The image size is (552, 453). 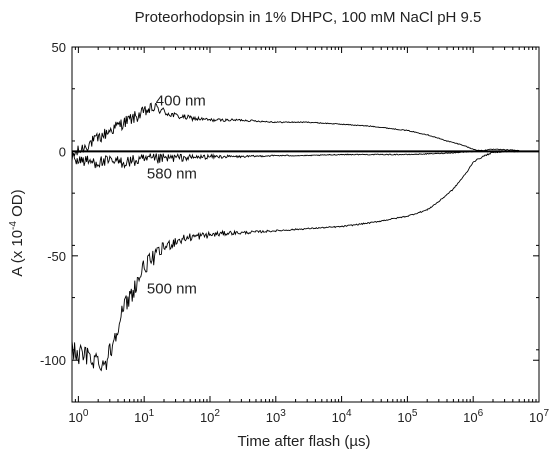 I want to click on x-tick-label: 10⁴, so click(x=342, y=416).